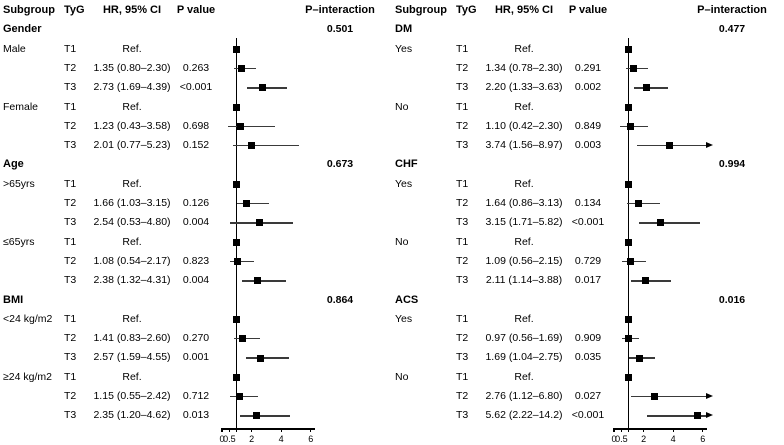 The width and height of the screenshot is (784, 445). Describe the element at coordinates (196, 87) in the screenshot. I see `p-value: <0.001` at that location.